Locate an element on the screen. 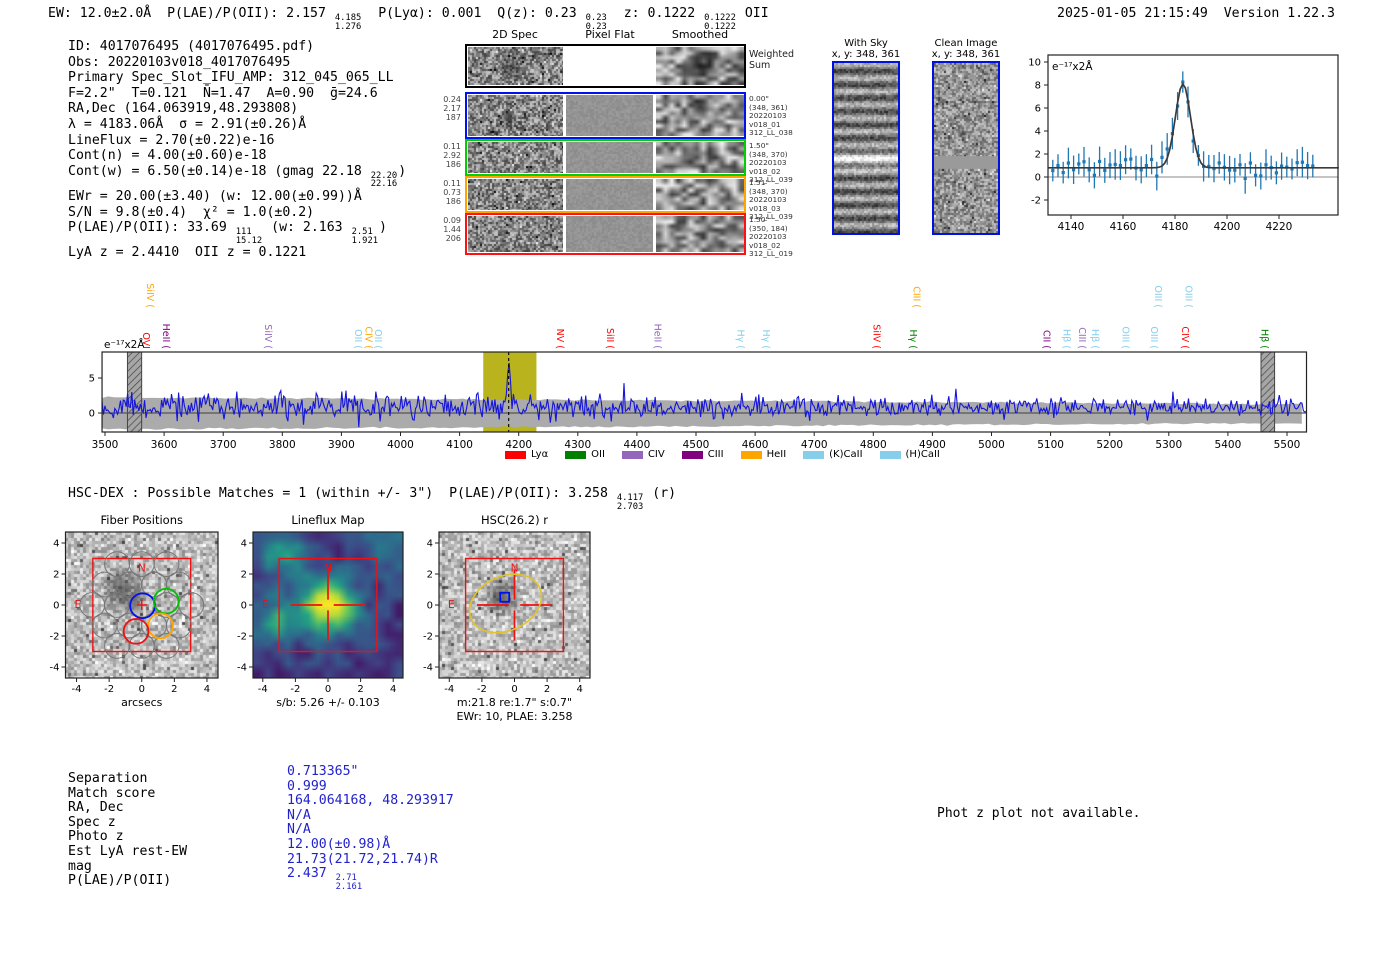 This screenshot has width=1400, height=953. spectrum-x-tick-label: 4400 is located at coordinates (637, 445).